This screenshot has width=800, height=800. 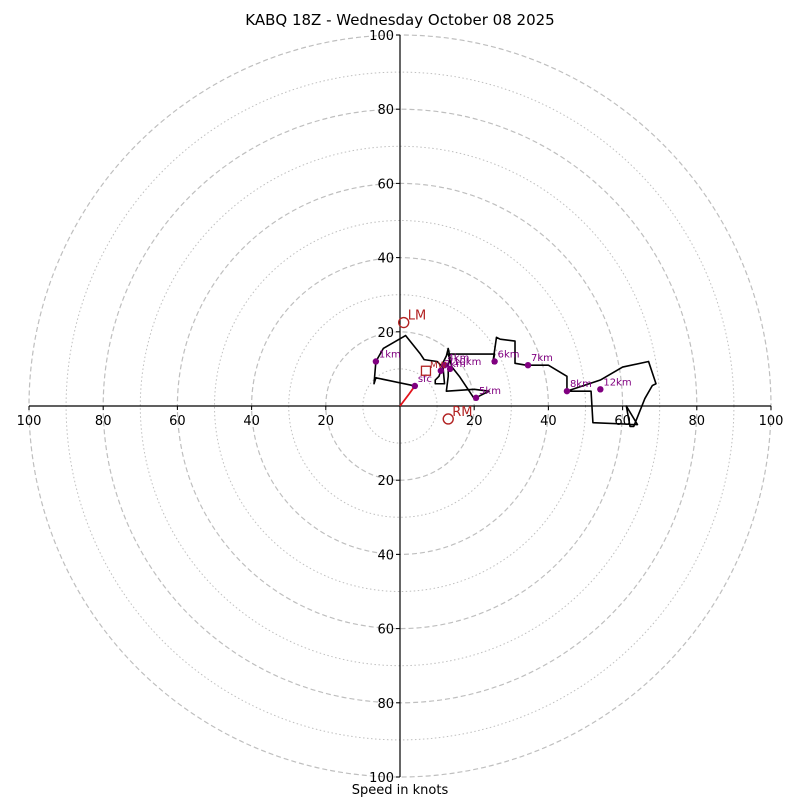 What do you see at coordinates (425, 379) in the screenshot?
I see `height-marker-label: sfc` at bounding box center [425, 379].